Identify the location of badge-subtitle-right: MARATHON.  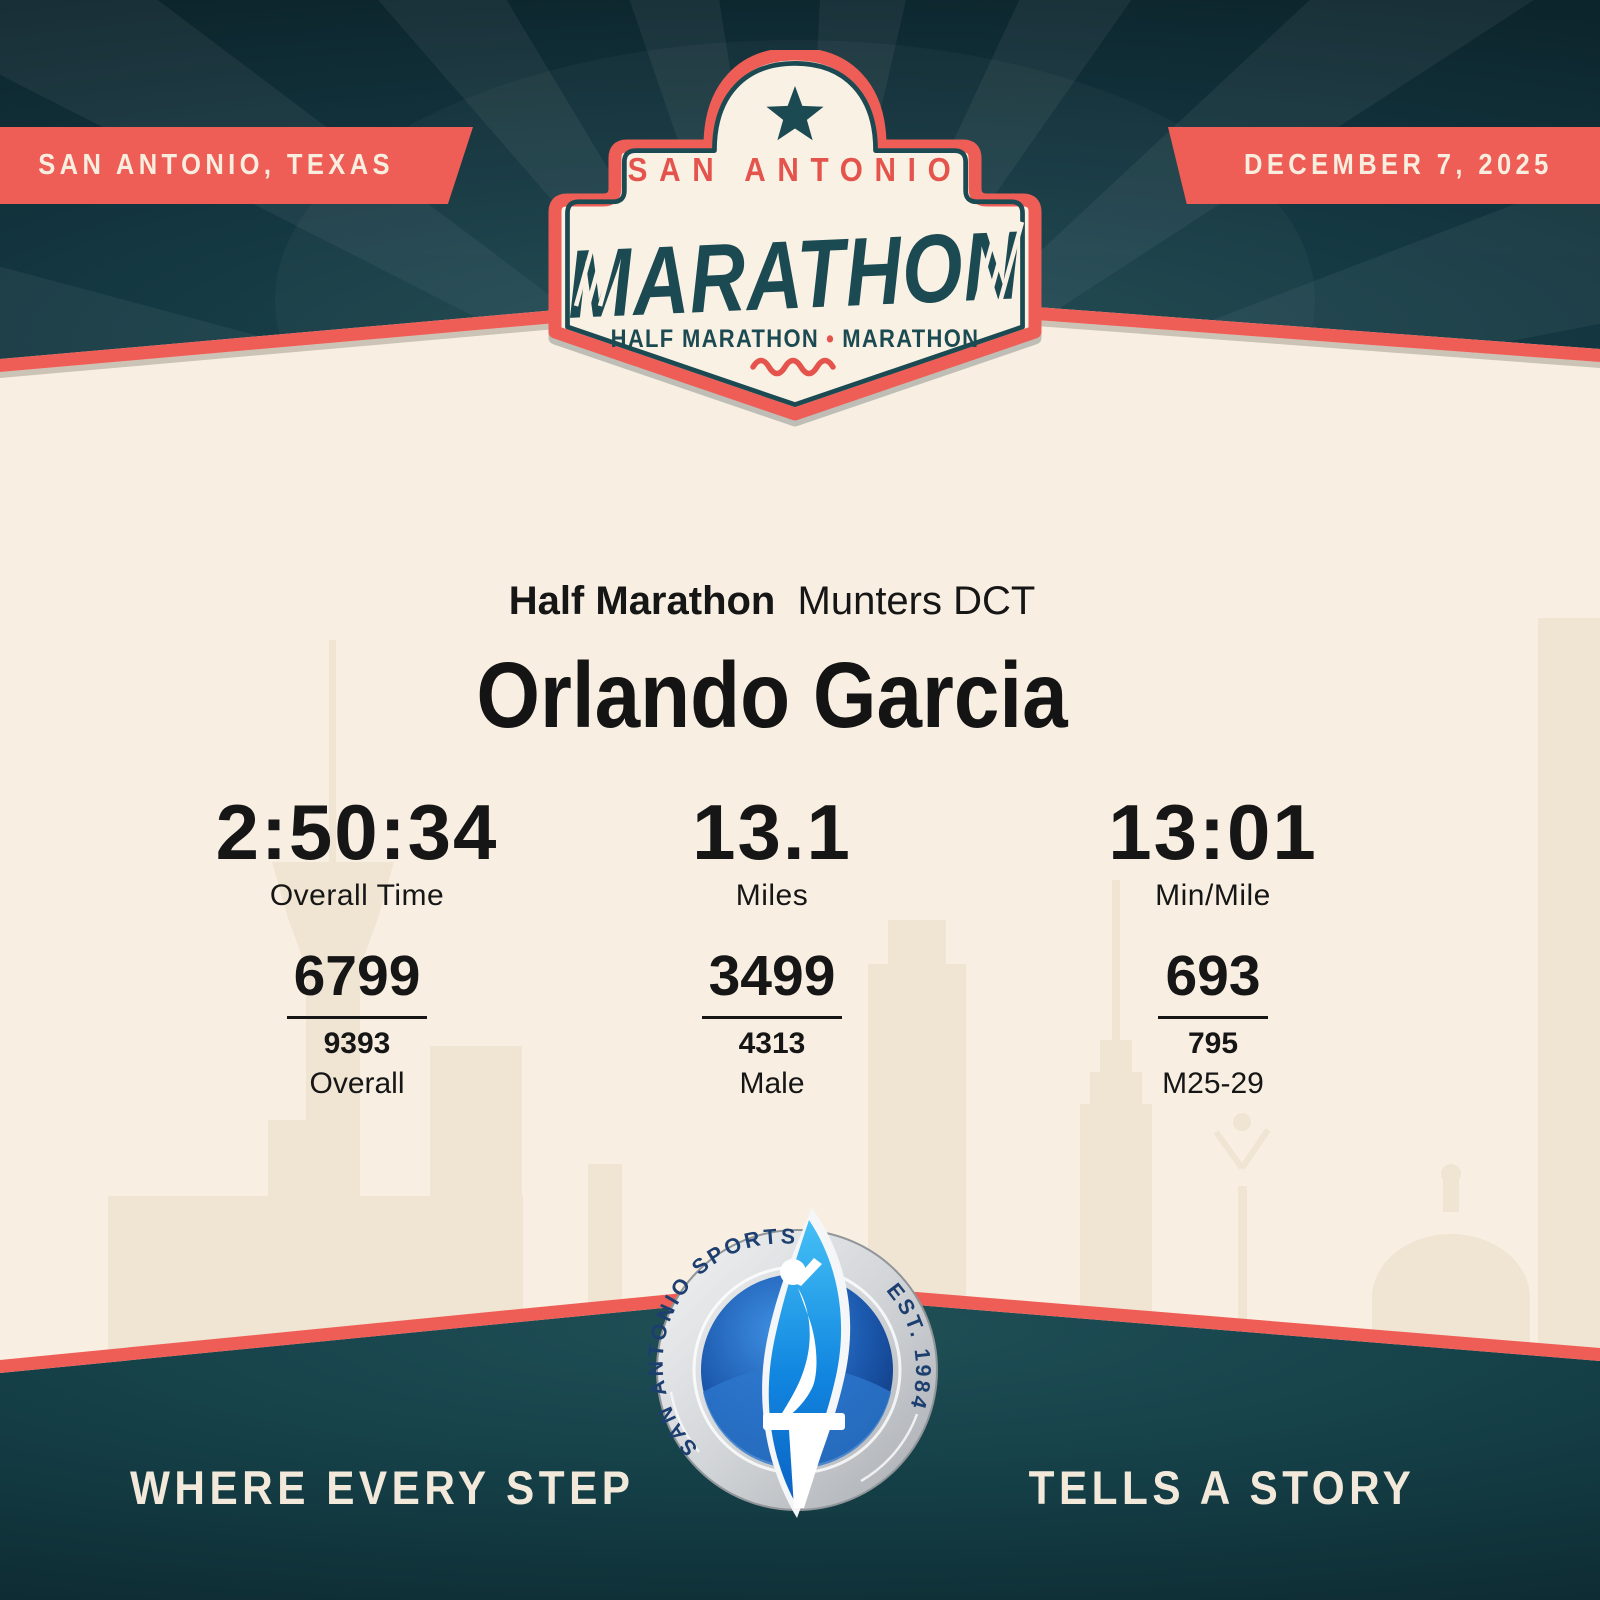
(910, 339).